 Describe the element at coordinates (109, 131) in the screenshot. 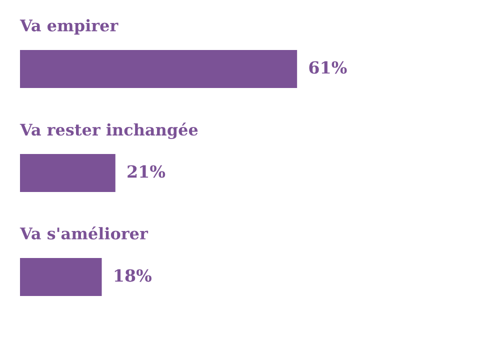

I see `y-tick-label: Va rester inchangée` at that location.